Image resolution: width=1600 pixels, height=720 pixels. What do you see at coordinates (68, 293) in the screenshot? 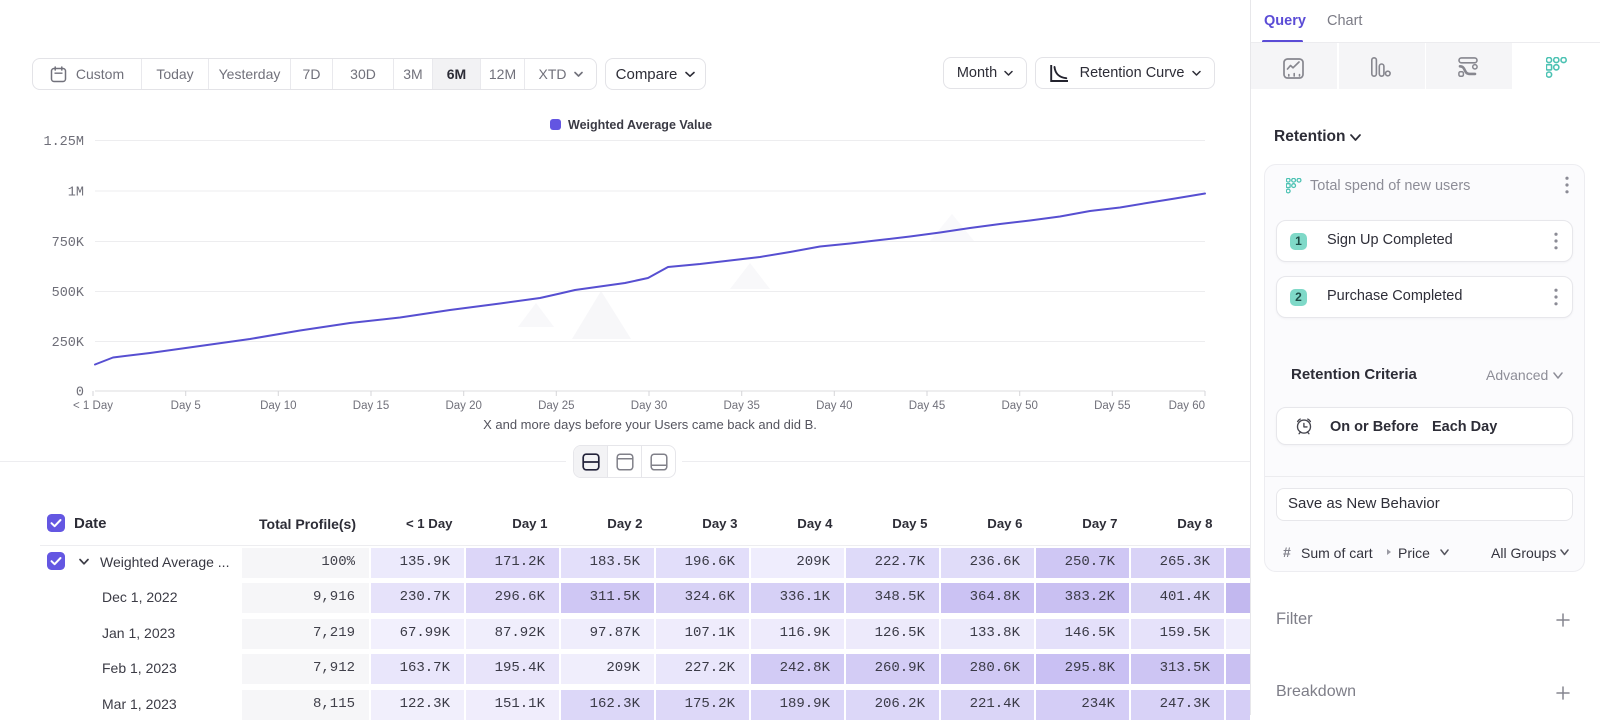
I see `svg-text: 500K` at bounding box center [68, 293].